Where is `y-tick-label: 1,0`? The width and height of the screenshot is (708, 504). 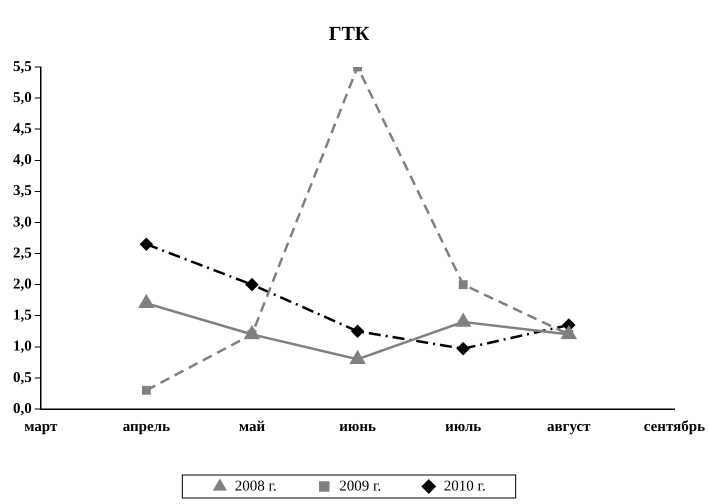 y-tick-label: 1,0 is located at coordinates (22, 346).